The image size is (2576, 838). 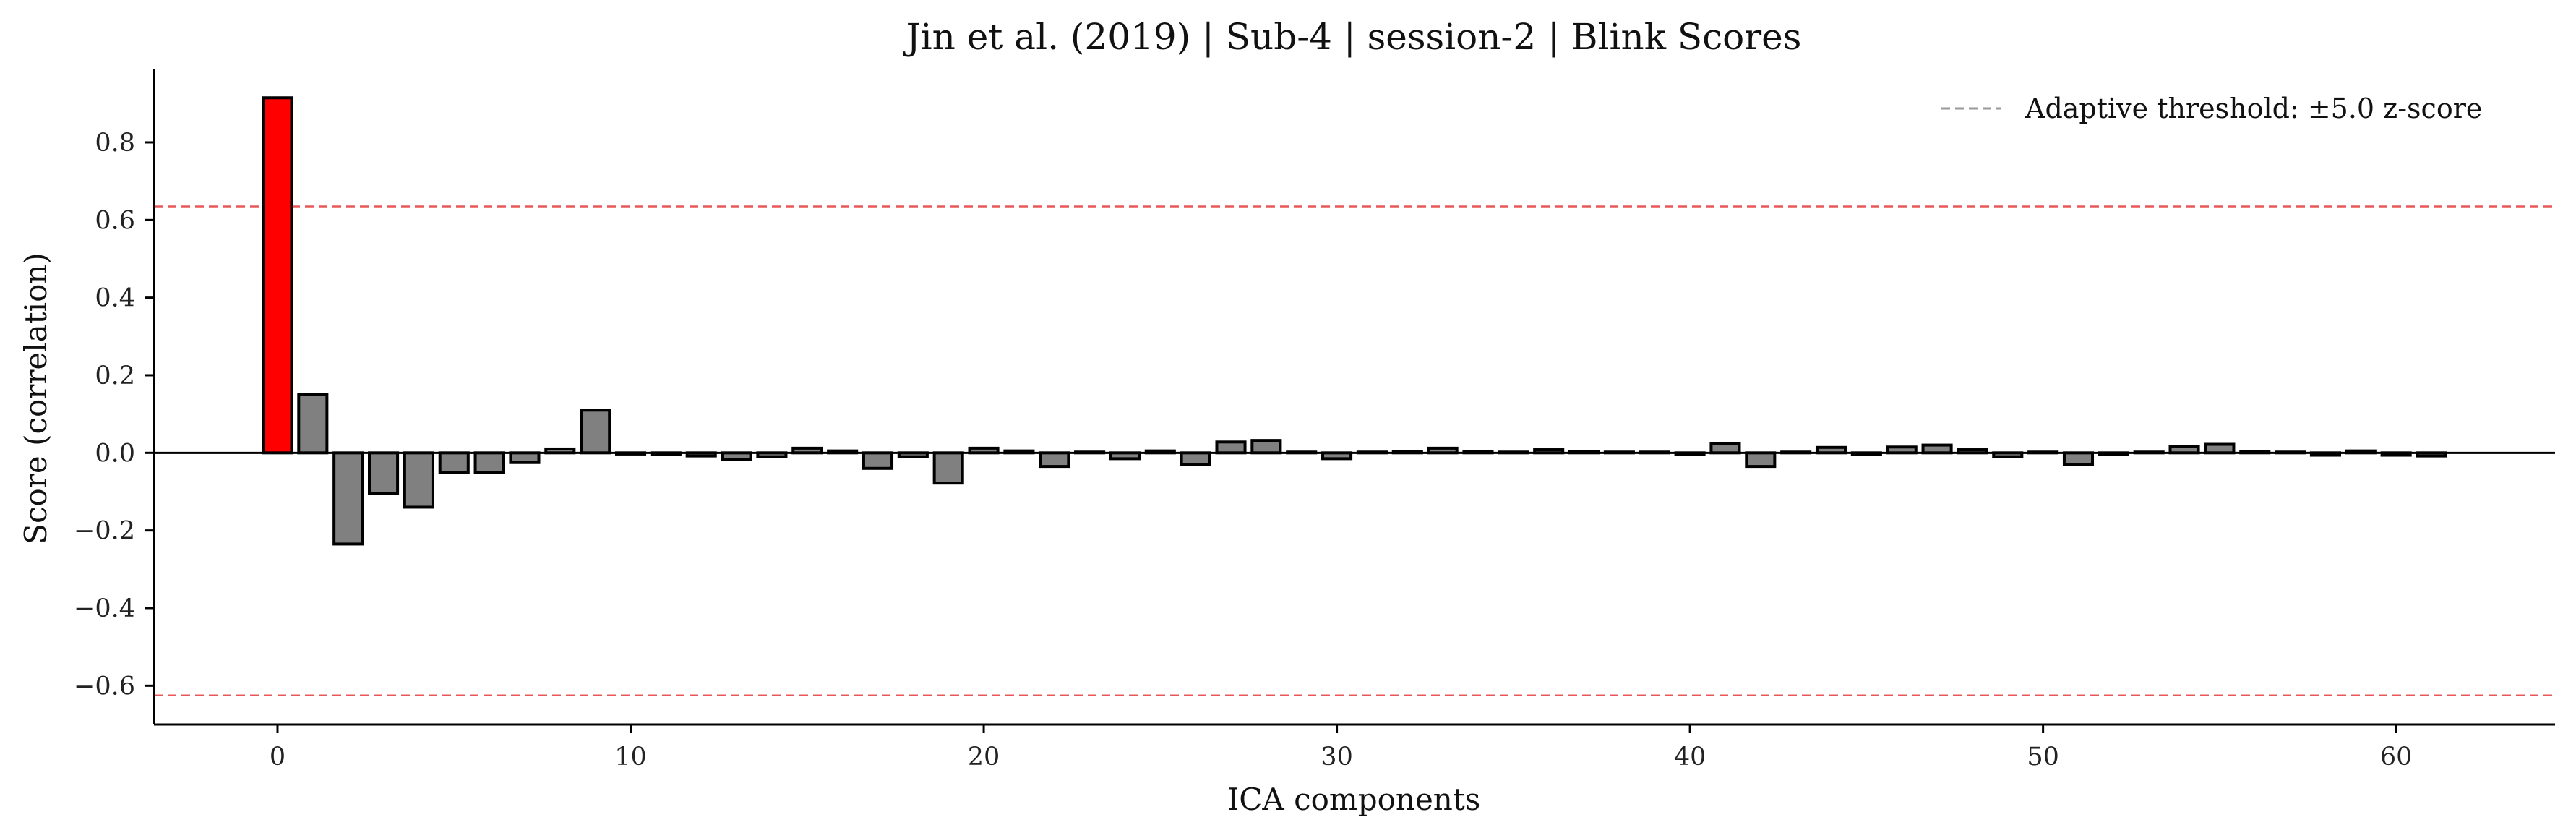 I want to click on x-tick-label: 60, so click(x=2397, y=757).